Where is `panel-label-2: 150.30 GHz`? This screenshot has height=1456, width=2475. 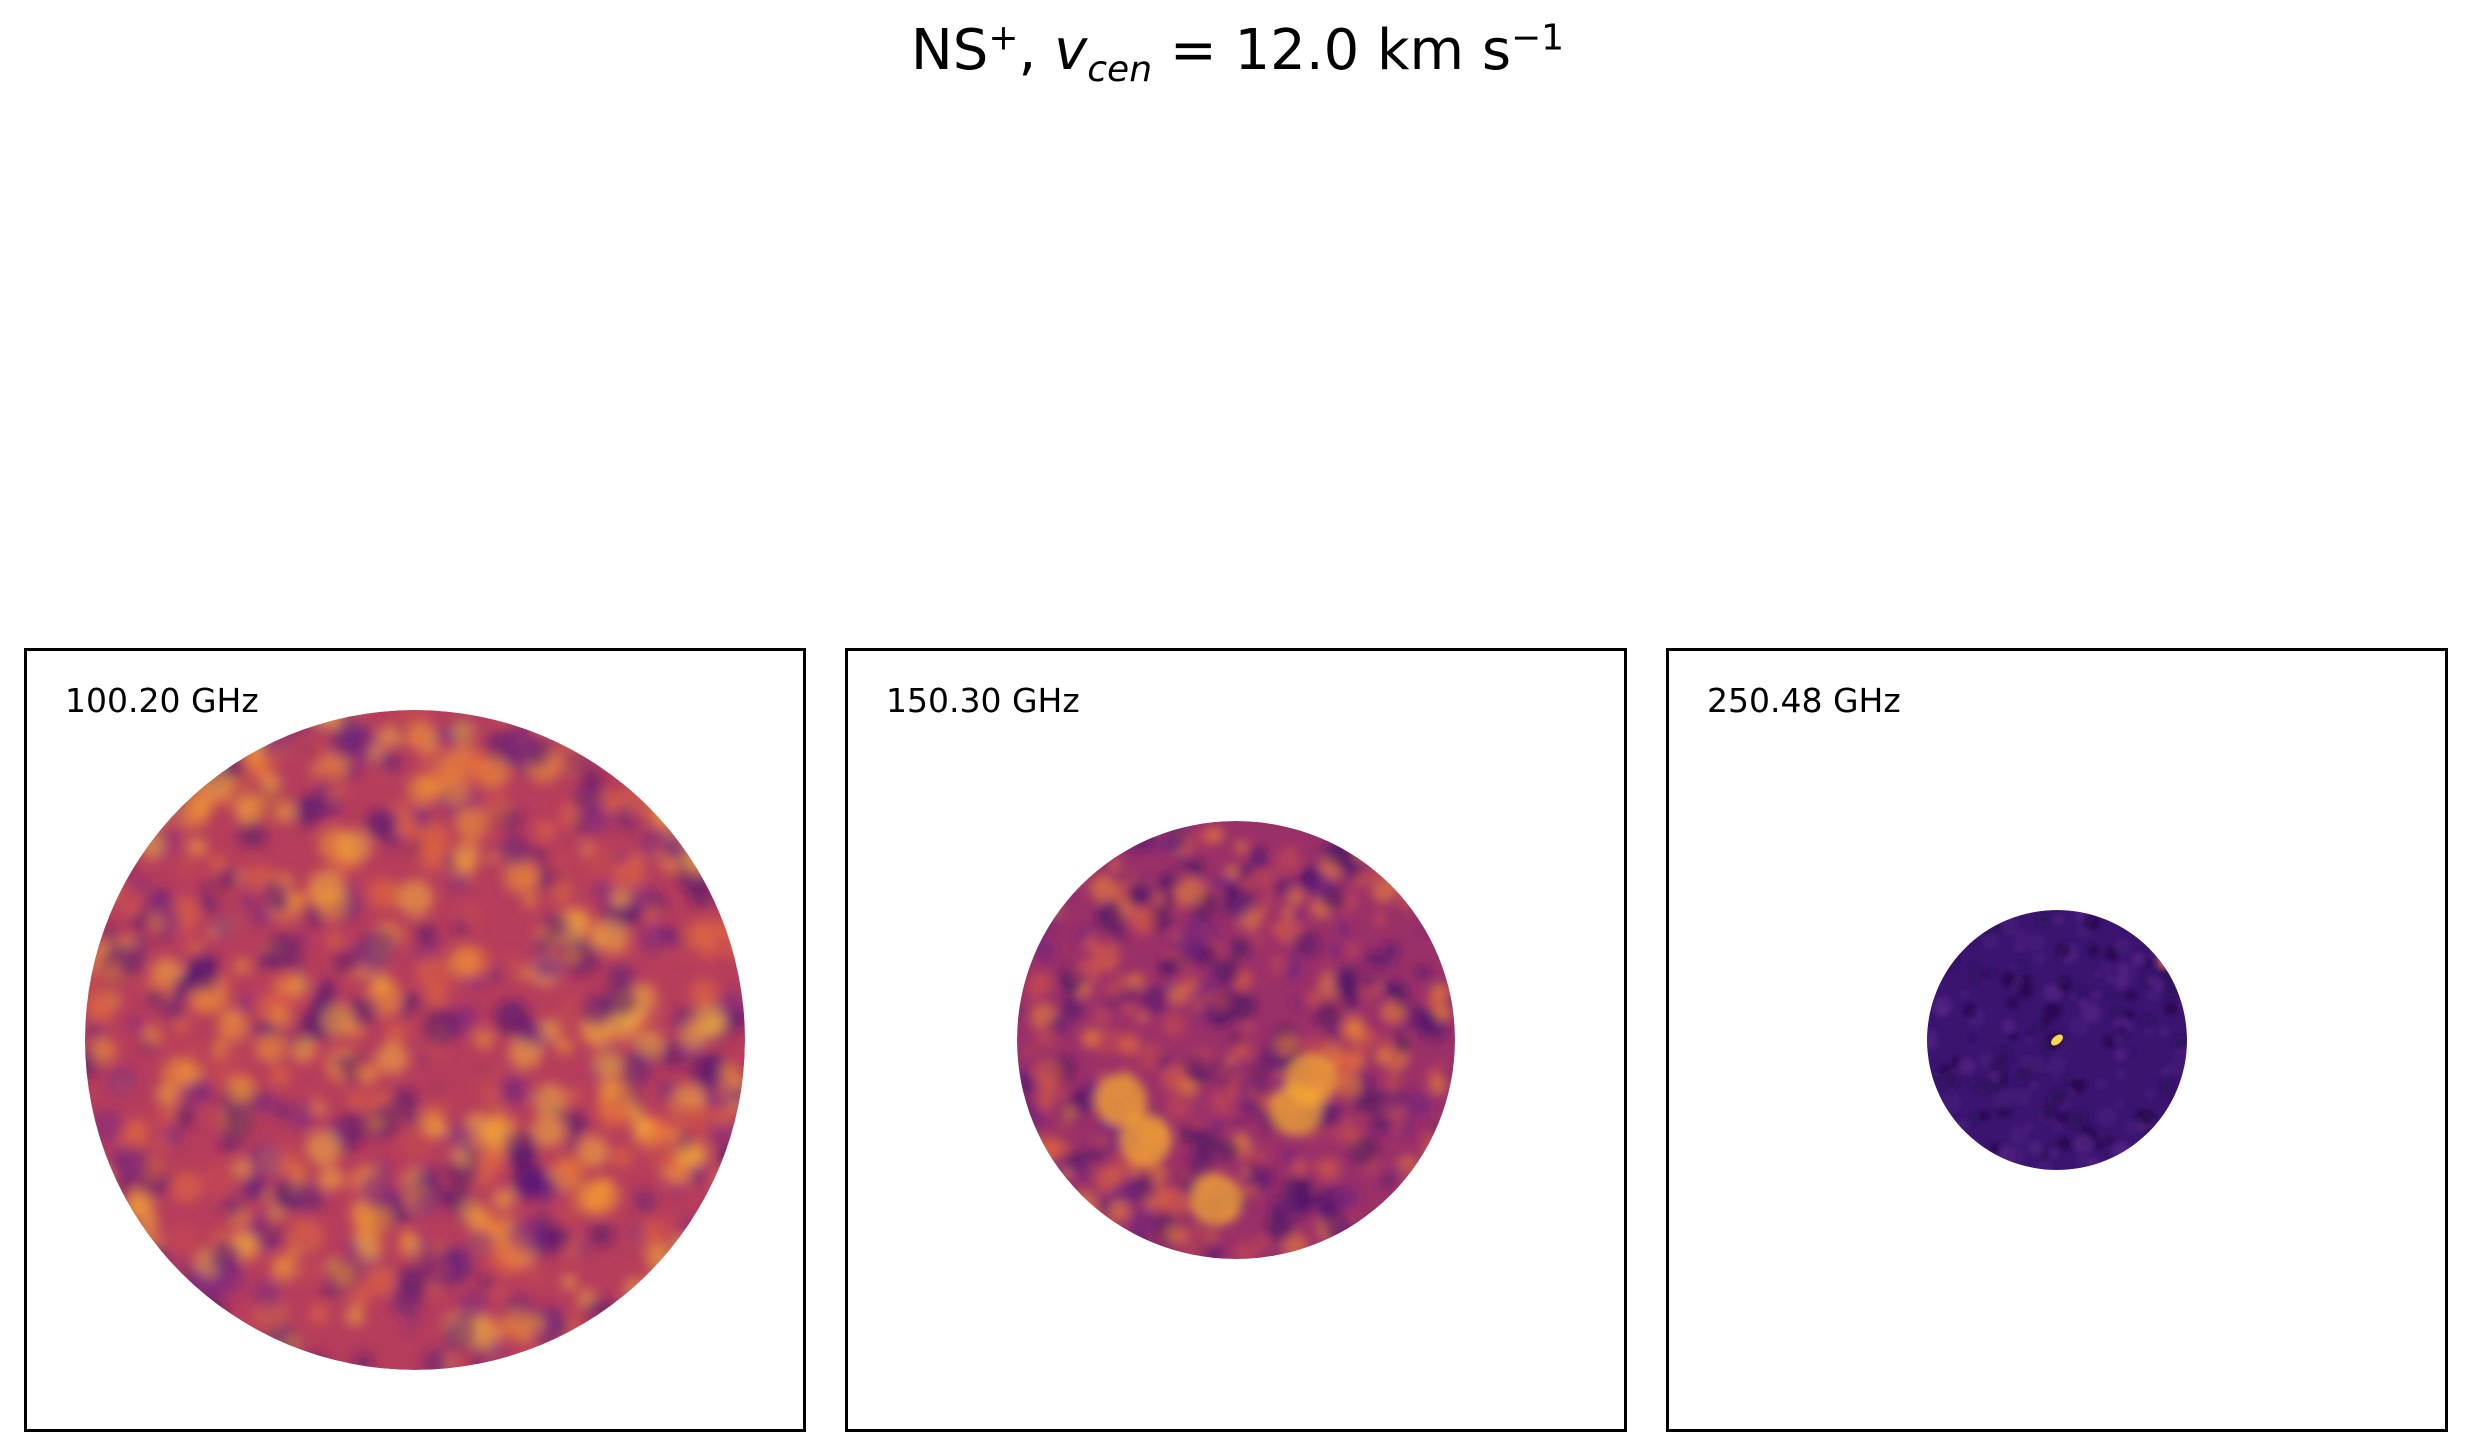 panel-label-2: 150.30 GHz is located at coordinates (983, 700).